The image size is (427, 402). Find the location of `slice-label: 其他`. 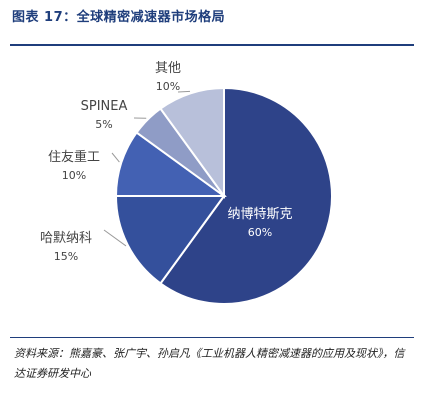

slice-label: 其他 is located at coordinates (168, 68).